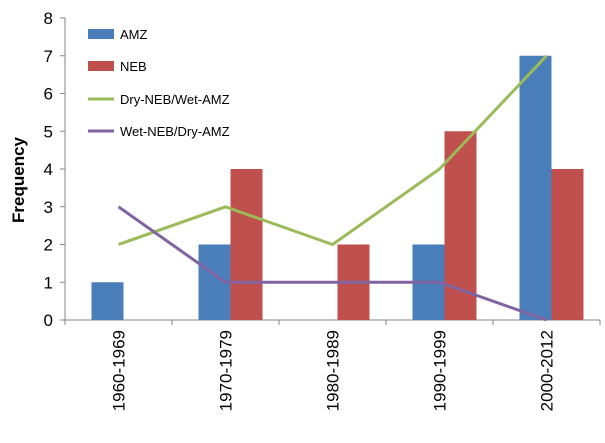  Describe the element at coordinates (547, 370) in the screenshot. I see `x-tick-label: 2000-2012` at that location.